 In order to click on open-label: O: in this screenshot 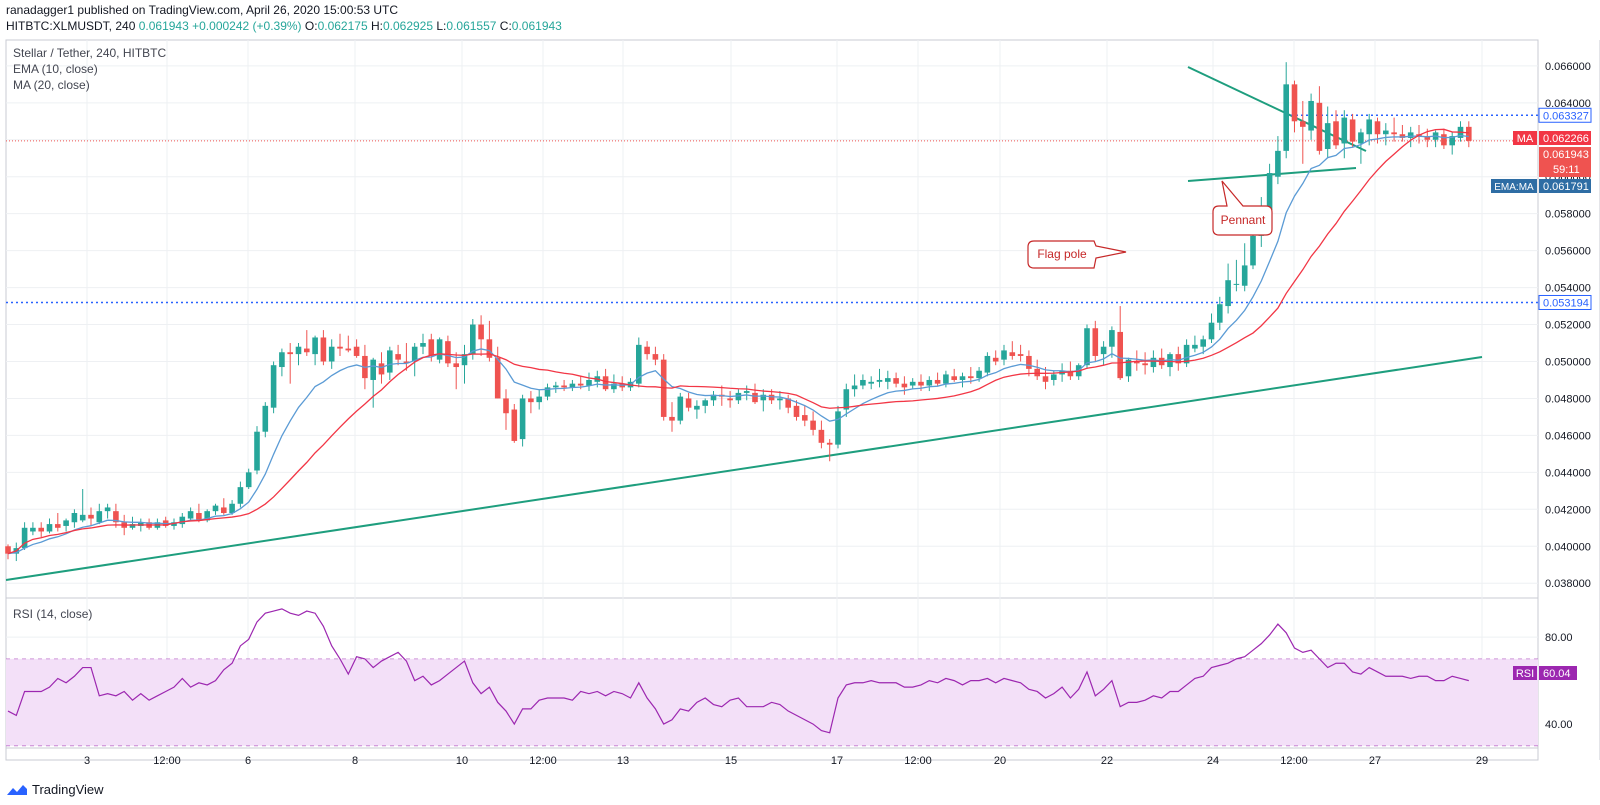, I will do `click(311, 26)`.